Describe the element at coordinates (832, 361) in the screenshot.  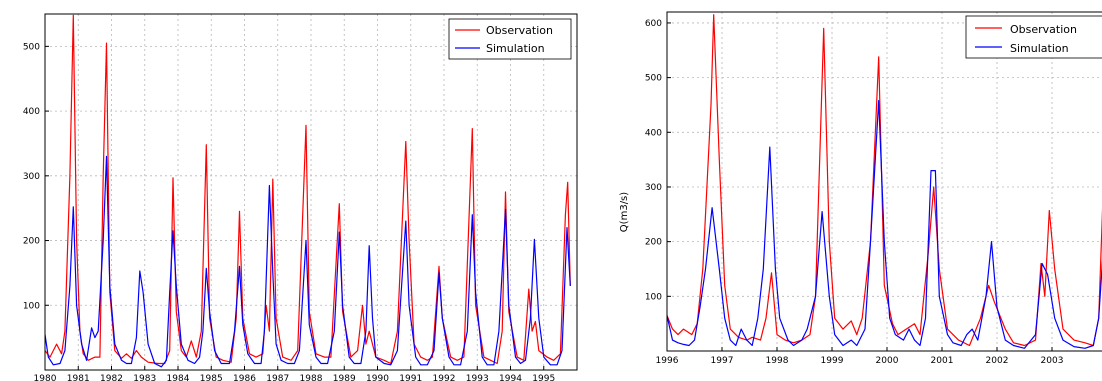
I see `x-tick-label: 1999` at that location.